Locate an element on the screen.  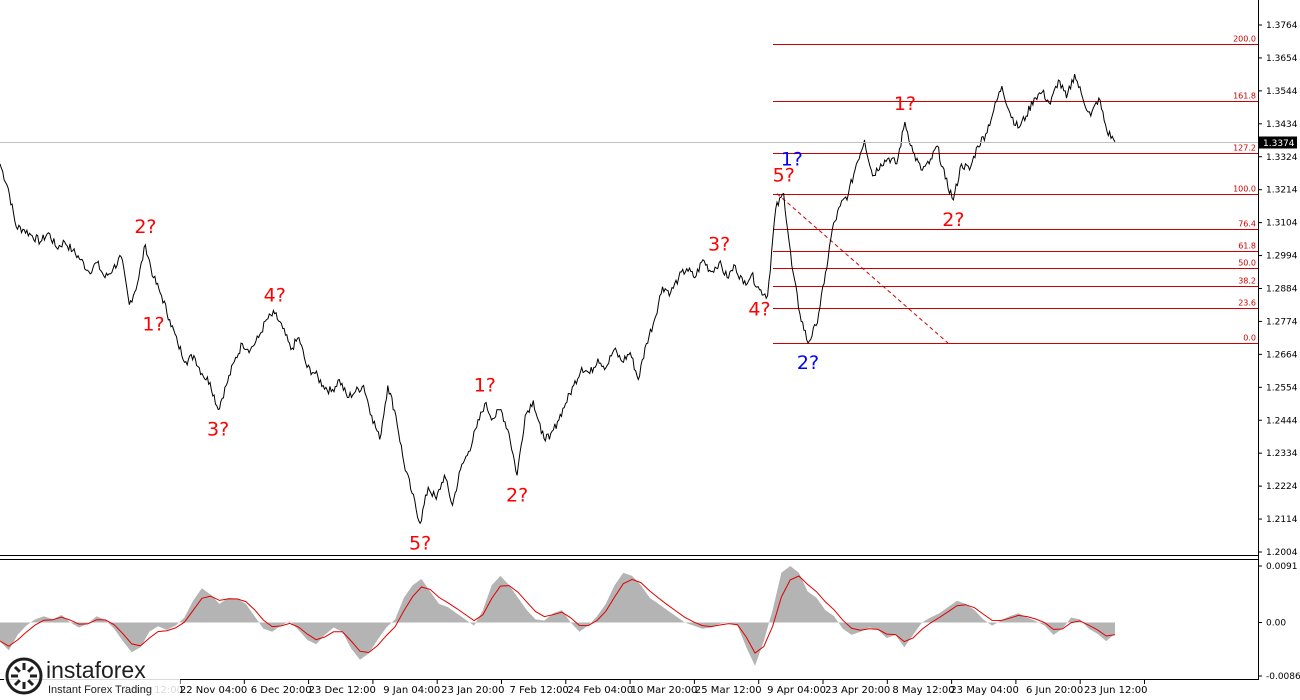
oscillator-panel is located at coordinates (558, 616).